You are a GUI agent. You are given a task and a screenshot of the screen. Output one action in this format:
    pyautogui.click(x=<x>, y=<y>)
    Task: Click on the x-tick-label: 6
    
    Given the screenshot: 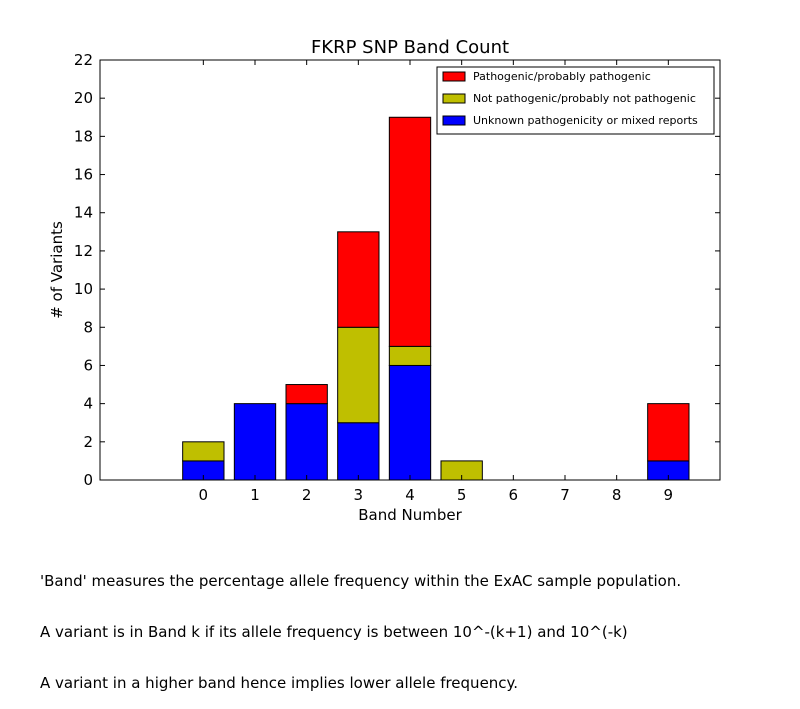 What is the action you would take?
    pyautogui.click(x=514, y=495)
    